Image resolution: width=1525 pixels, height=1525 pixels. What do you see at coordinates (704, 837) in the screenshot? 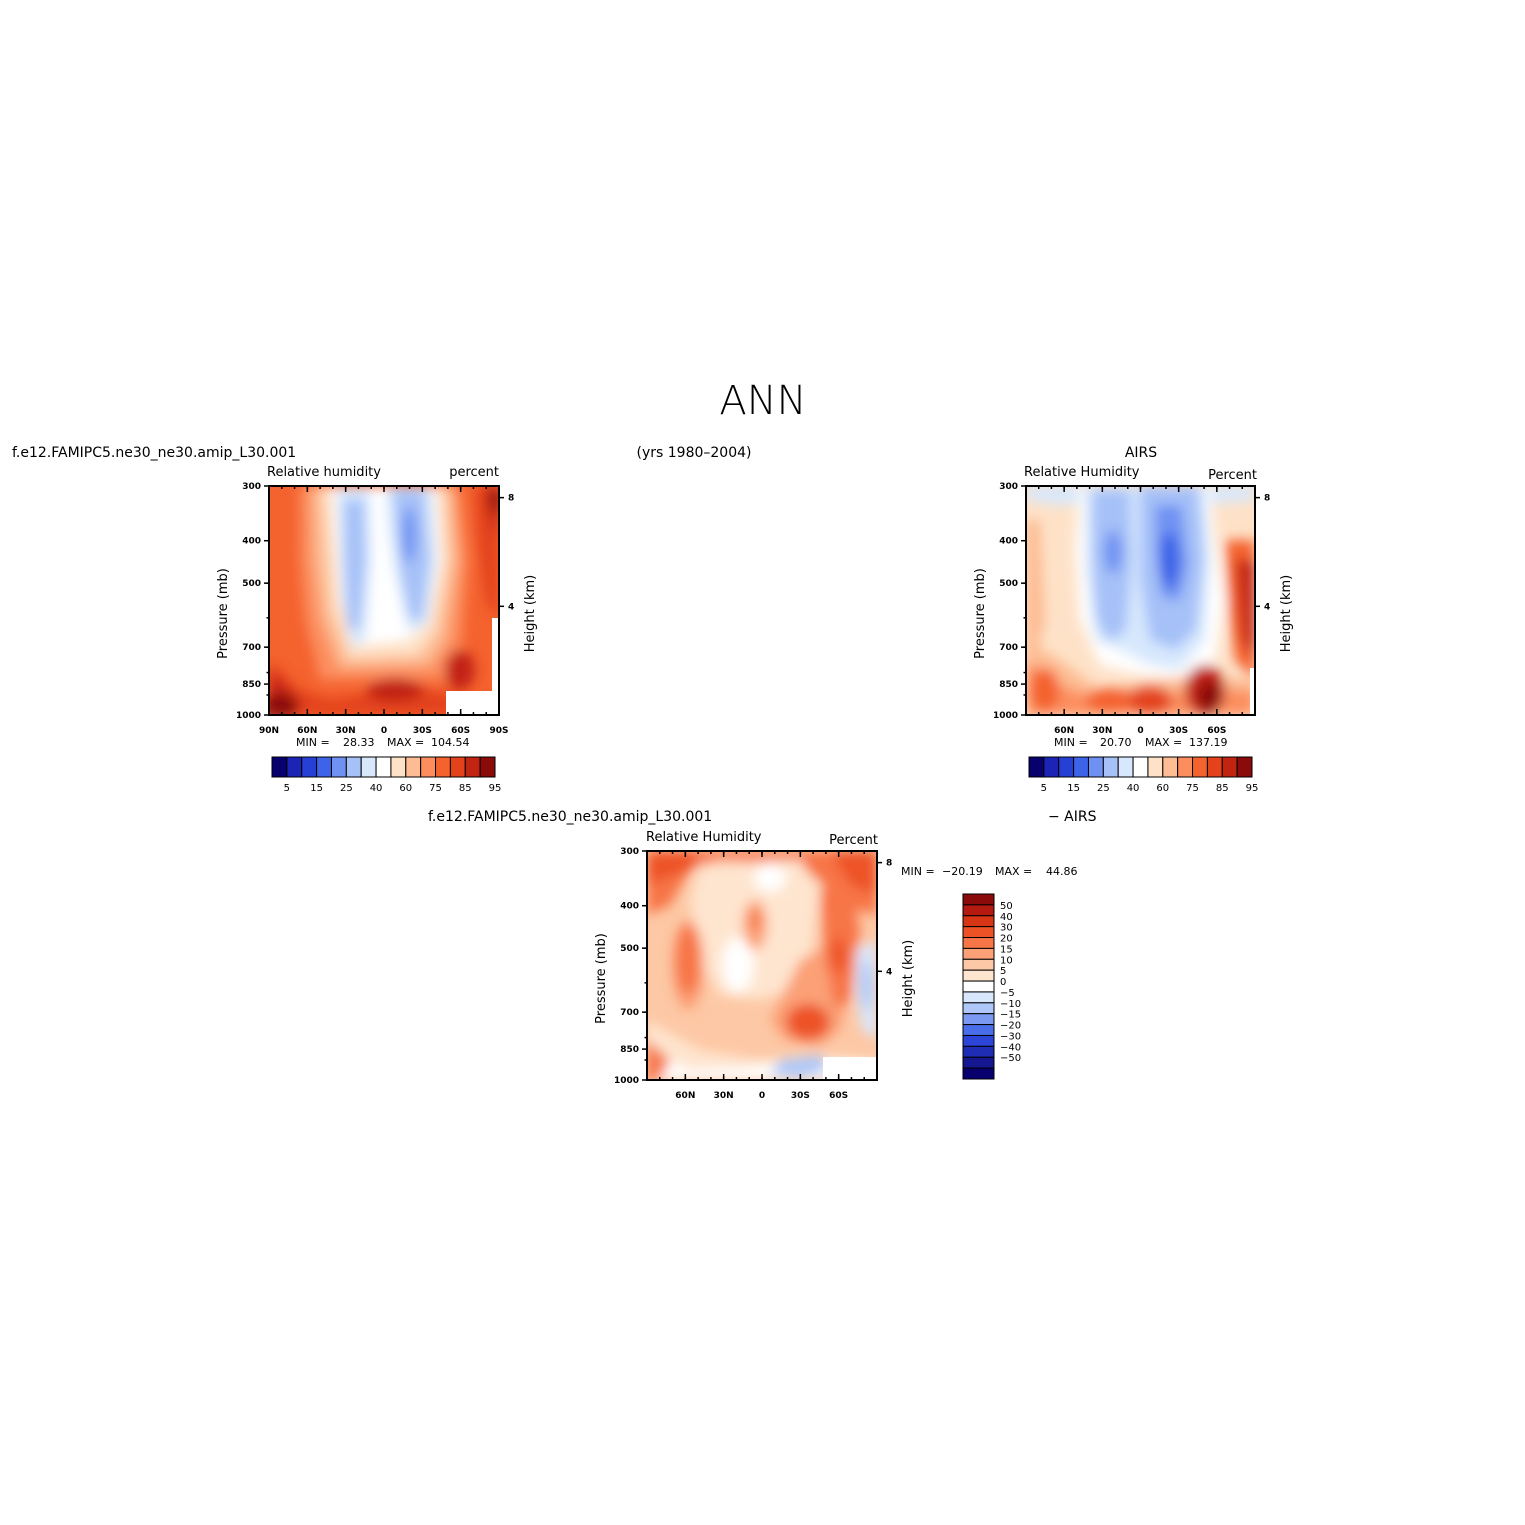
I see `diff-plot-title: Relative Humidity` at bounding box center [704, 837].